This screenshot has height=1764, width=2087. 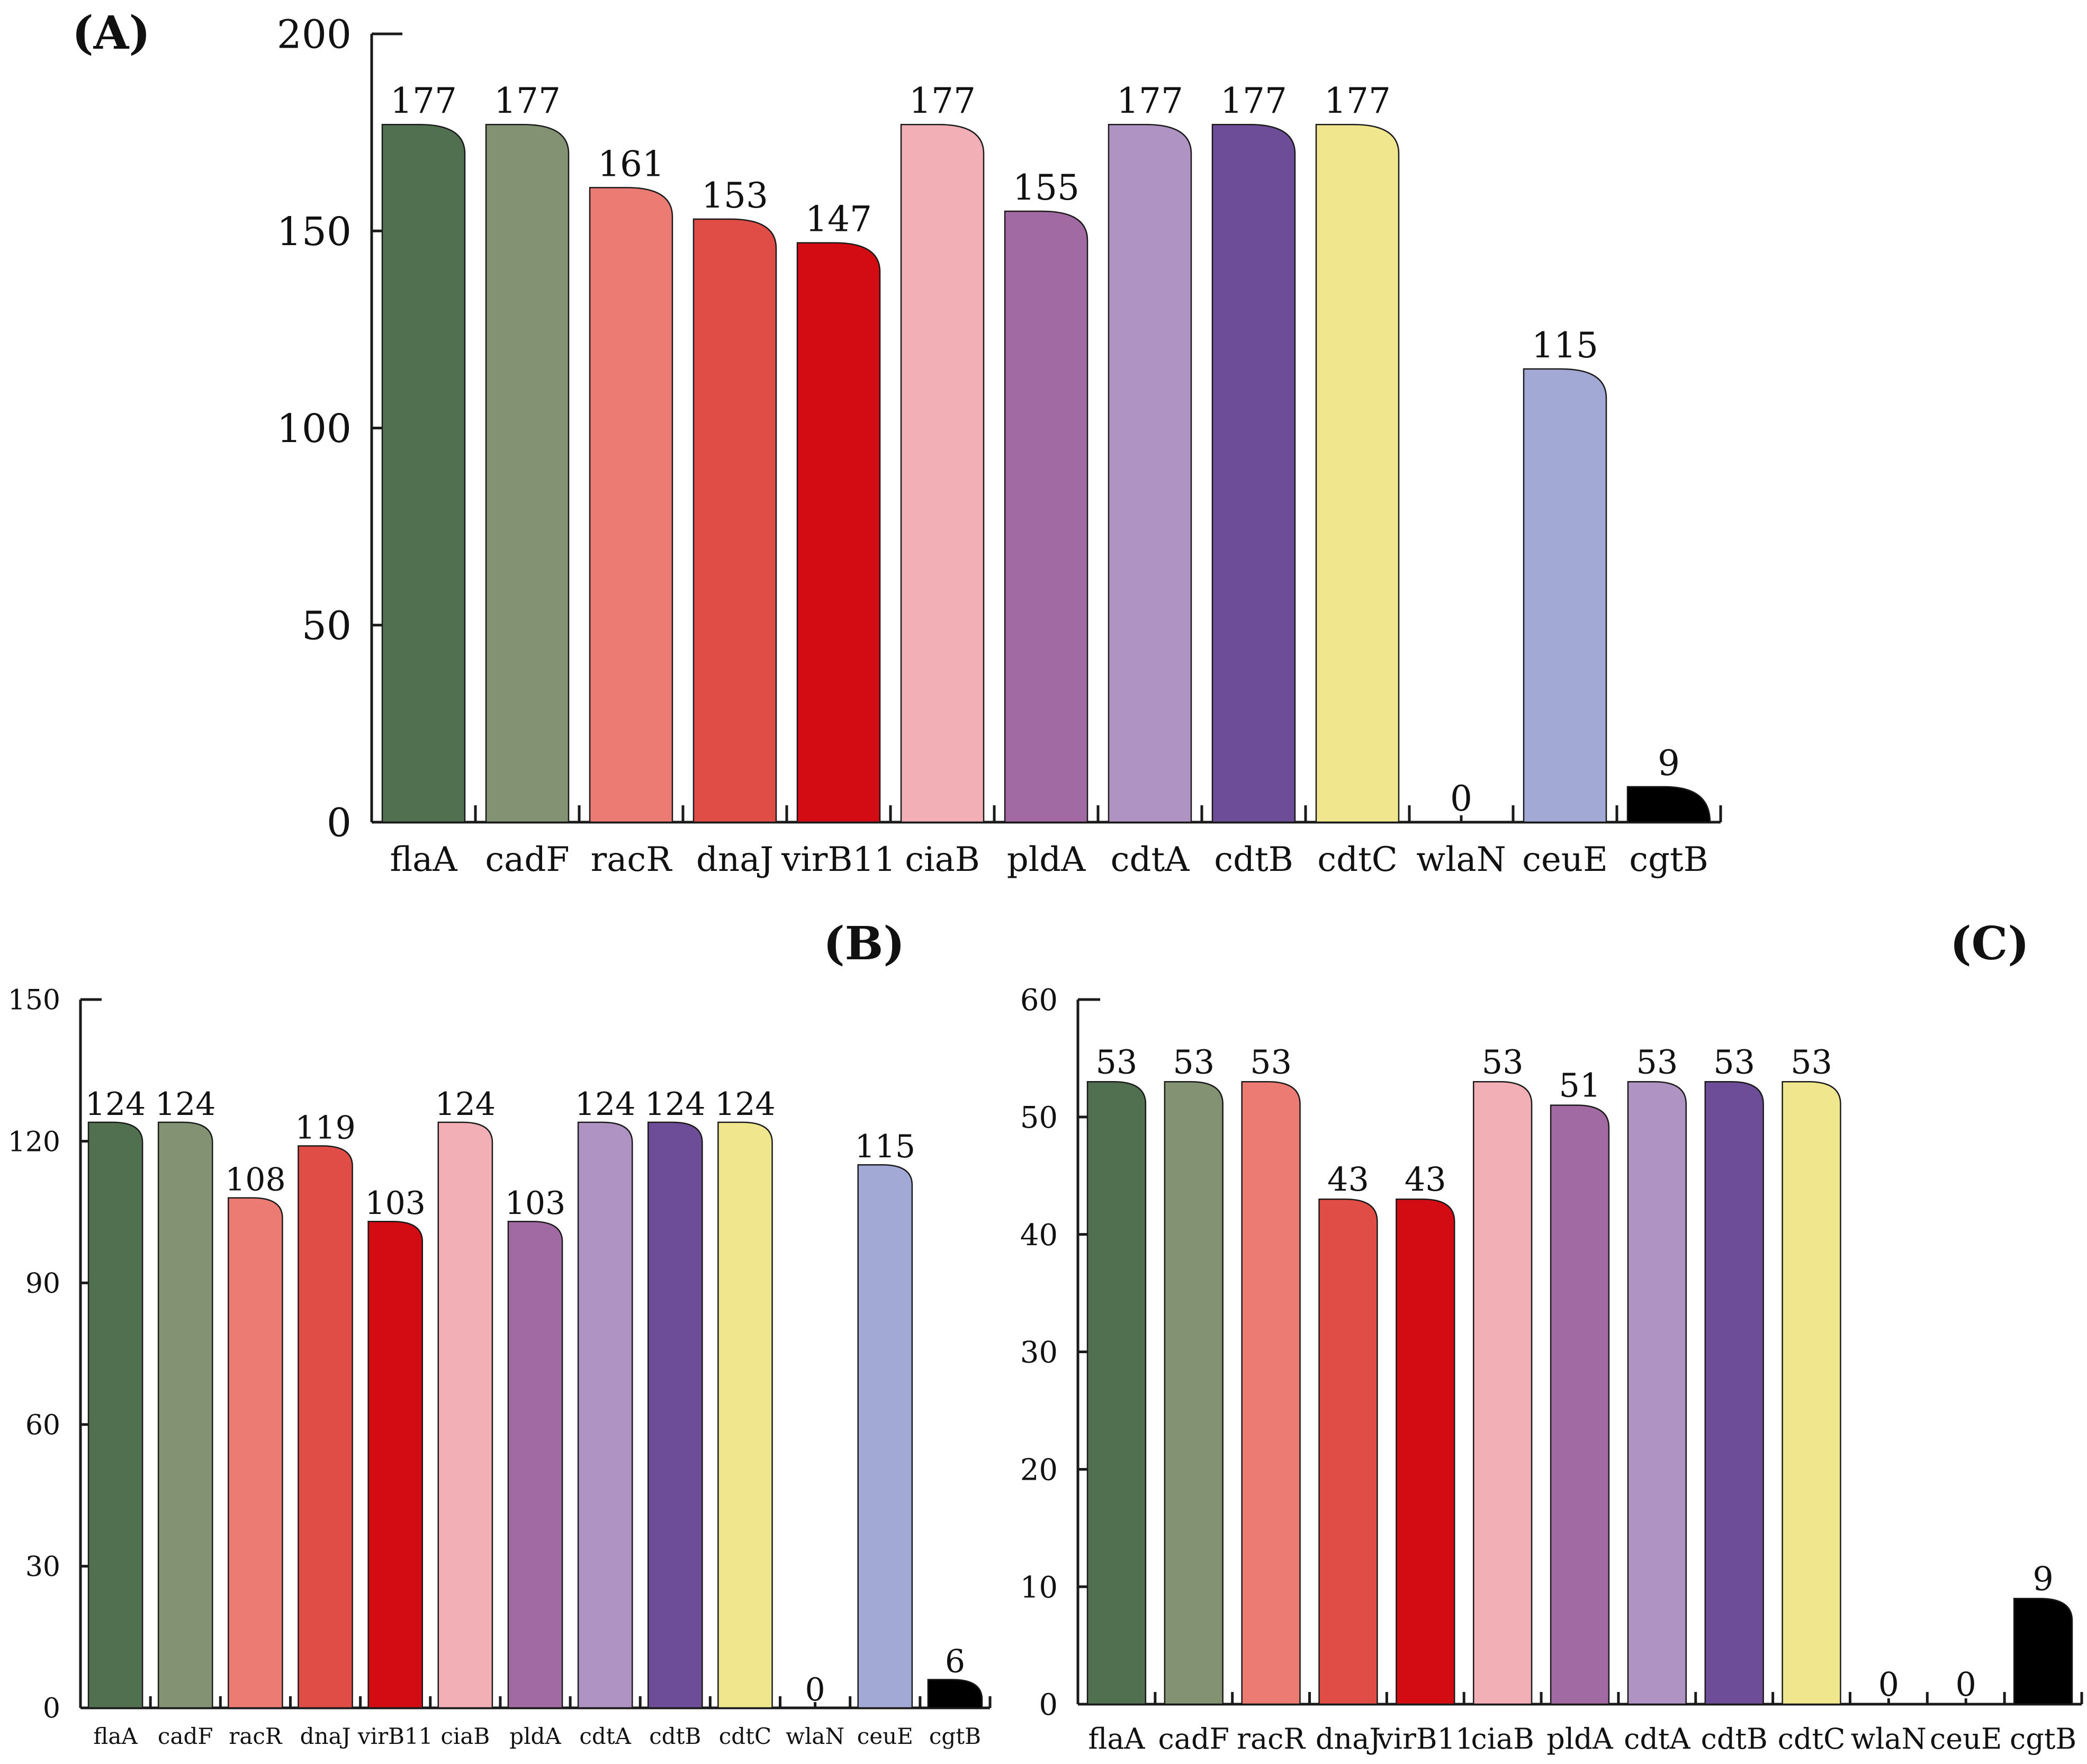 What do you see at coordinates (111, 33) in the screenshot?
I see `panel-label: (A)` at bounding box center [111, 33].